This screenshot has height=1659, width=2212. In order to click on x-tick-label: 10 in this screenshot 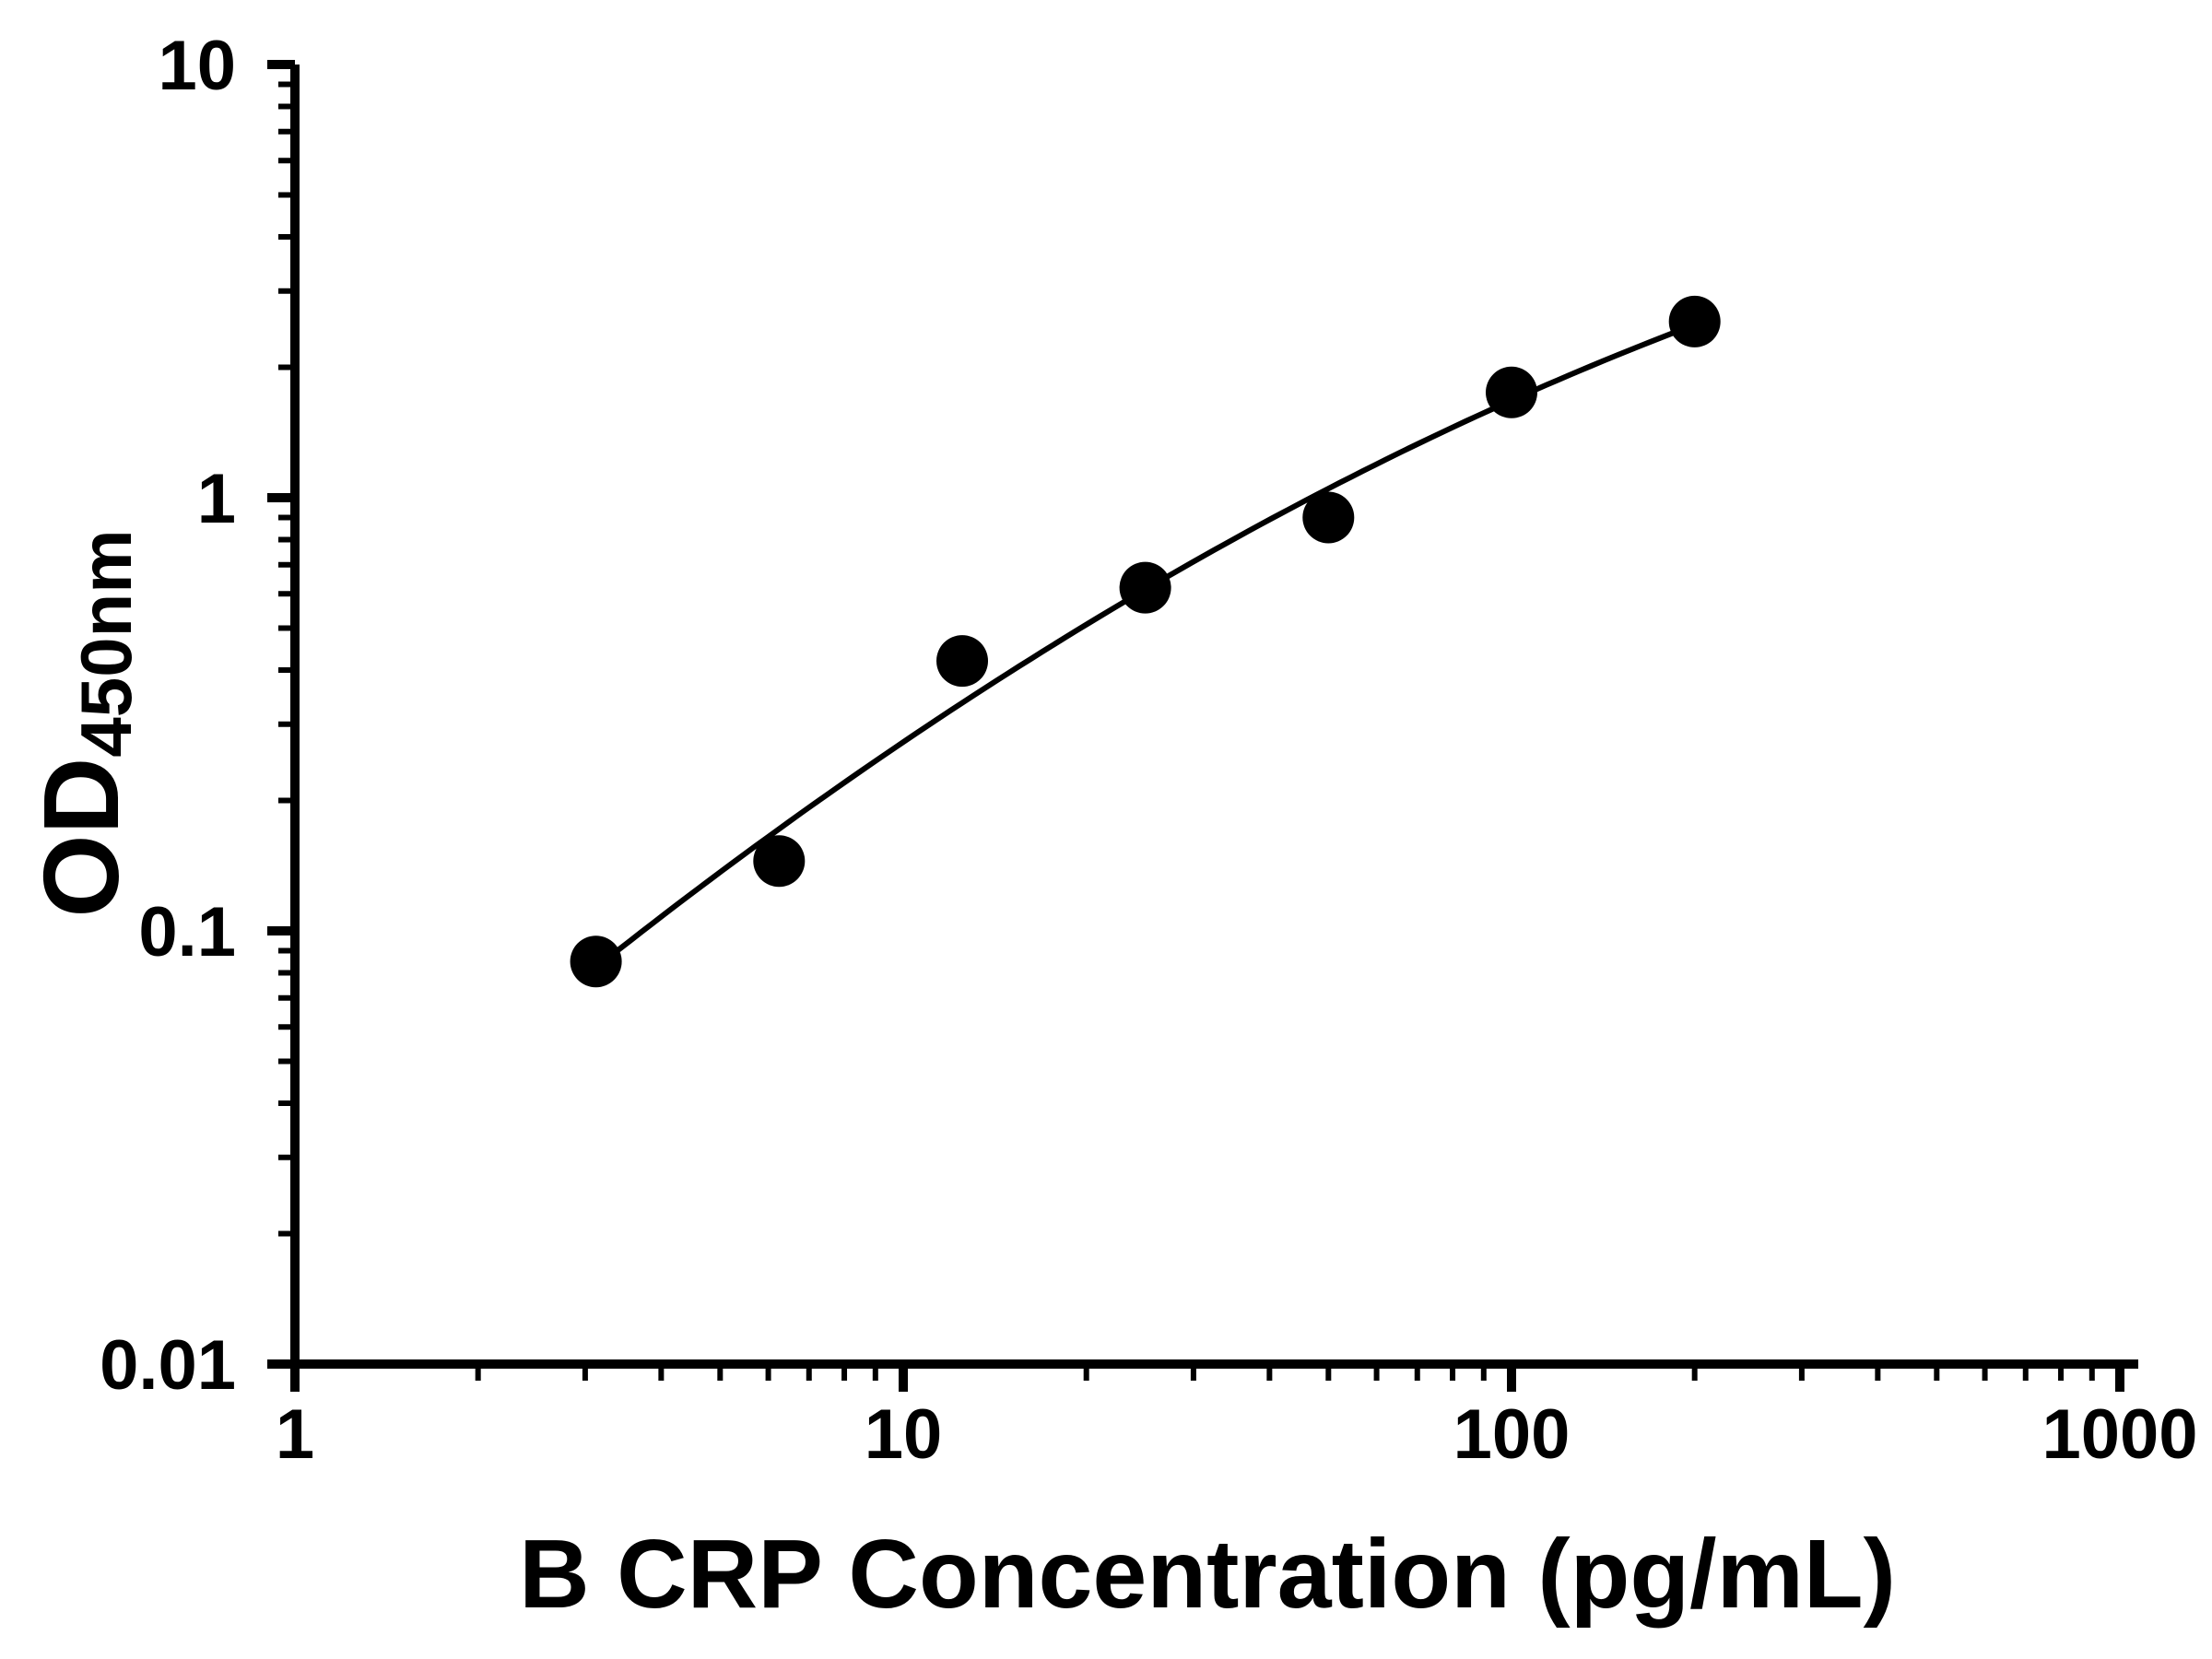, I will do `click(904, 1434)`.